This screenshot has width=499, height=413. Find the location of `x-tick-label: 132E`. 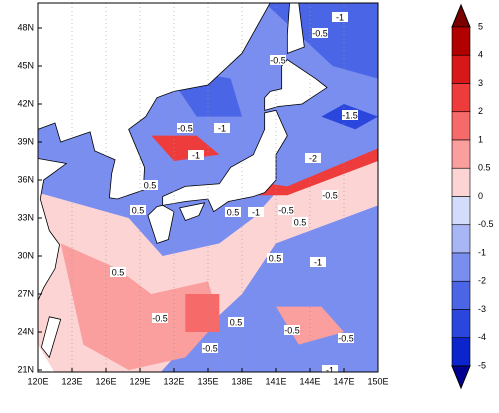

x-tick-label: 132E is located at coordinates (173, 381).